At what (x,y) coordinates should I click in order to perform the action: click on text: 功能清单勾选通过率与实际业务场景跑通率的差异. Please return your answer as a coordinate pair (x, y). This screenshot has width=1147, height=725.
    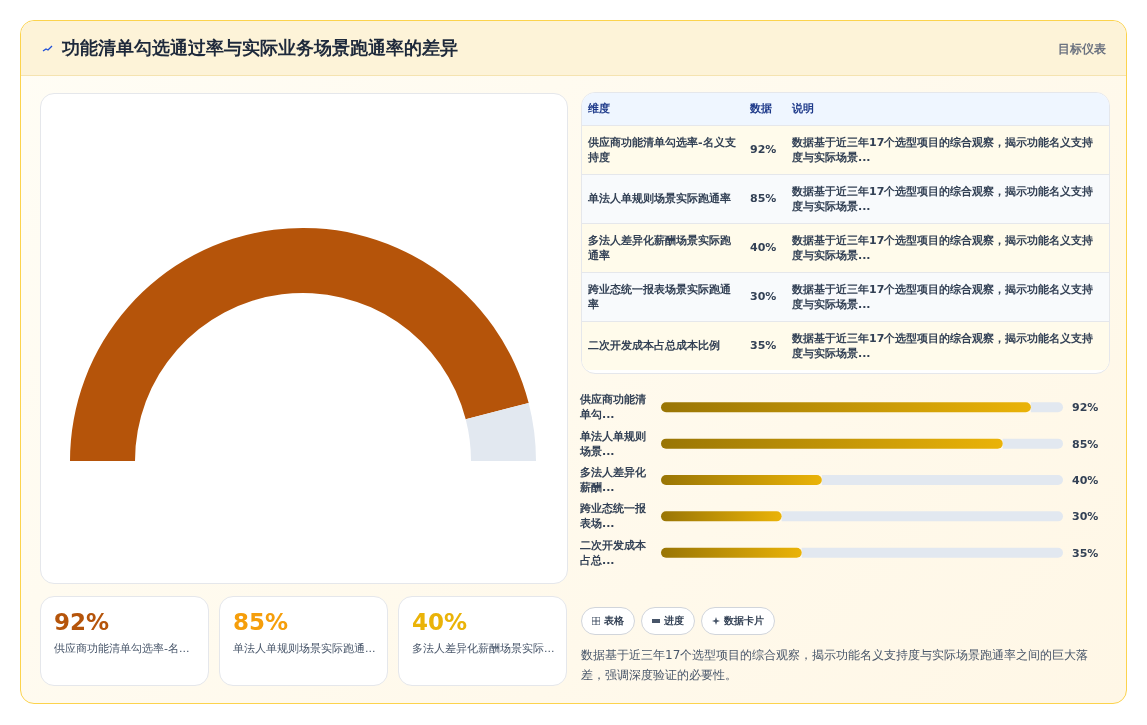
    Looking at the image, I should click on (260, 48).